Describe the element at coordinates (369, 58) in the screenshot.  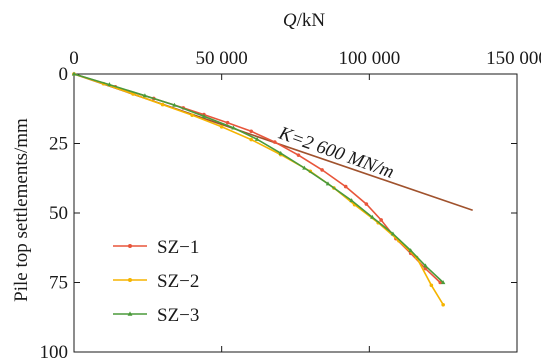
I see `x-tick-label: 100 000` at that location.